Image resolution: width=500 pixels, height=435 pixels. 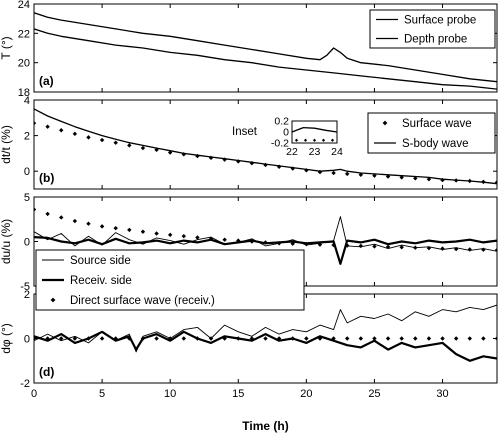 What do you see at coordinates (442, 394) in the screenshot?
I see `x-tick-label: 30` at bounding box center [442, 394].